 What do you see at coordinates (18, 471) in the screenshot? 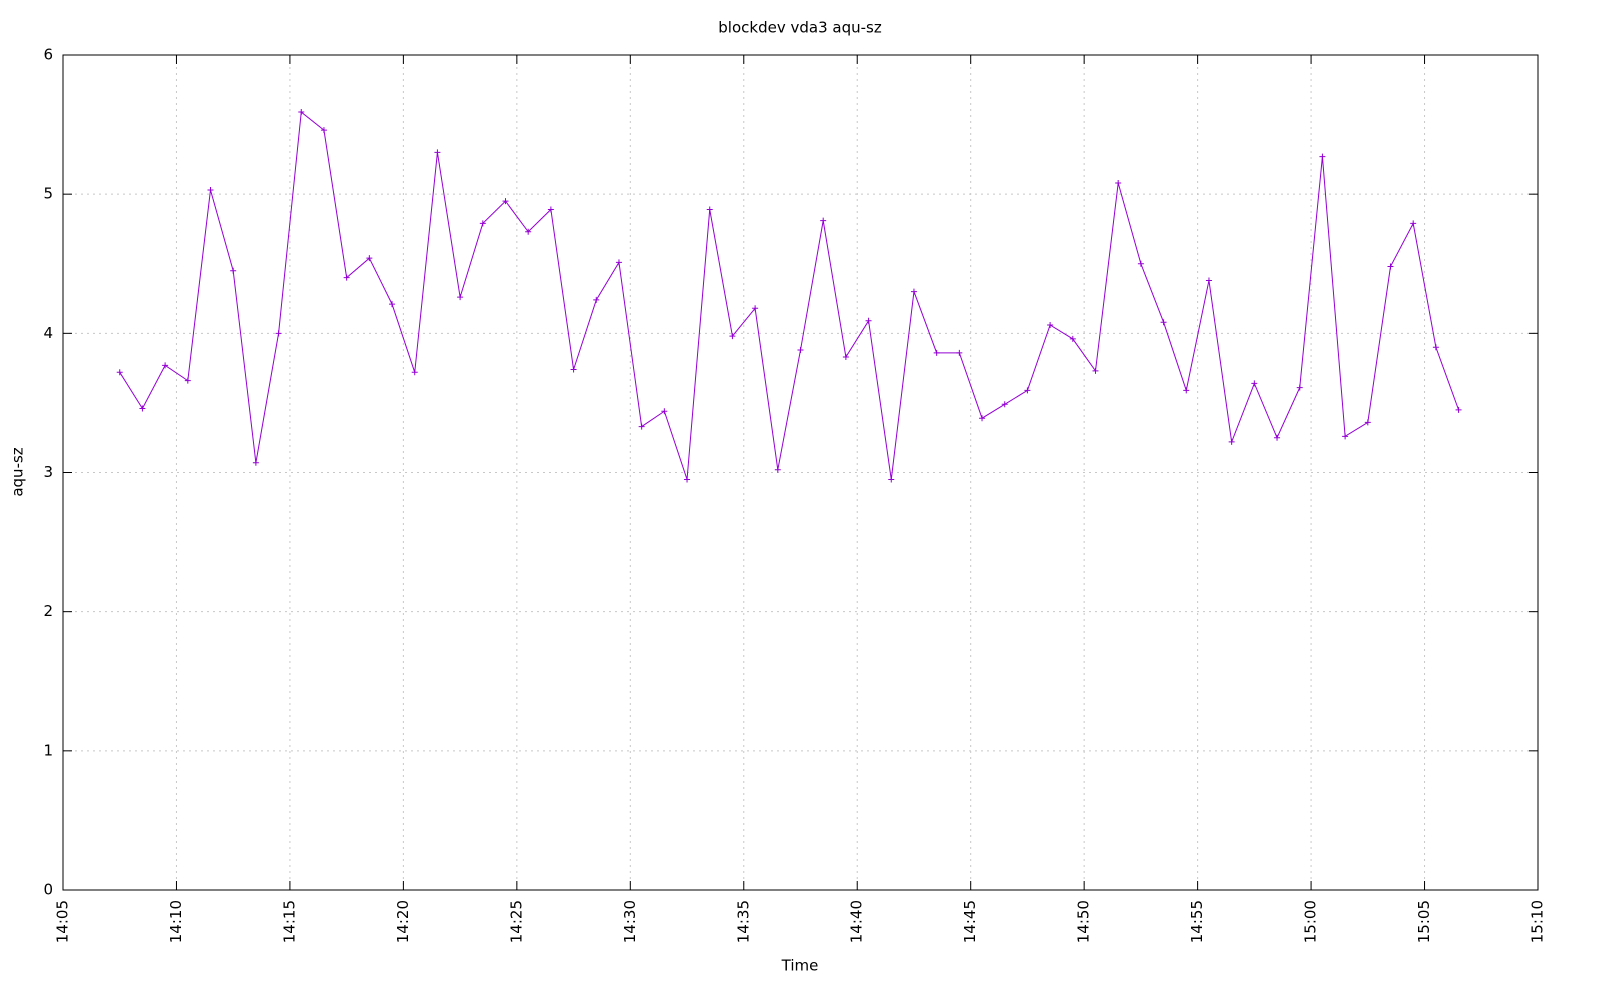
I see `y-axis-label: aqu-sz` at bounding box center [18, 471].